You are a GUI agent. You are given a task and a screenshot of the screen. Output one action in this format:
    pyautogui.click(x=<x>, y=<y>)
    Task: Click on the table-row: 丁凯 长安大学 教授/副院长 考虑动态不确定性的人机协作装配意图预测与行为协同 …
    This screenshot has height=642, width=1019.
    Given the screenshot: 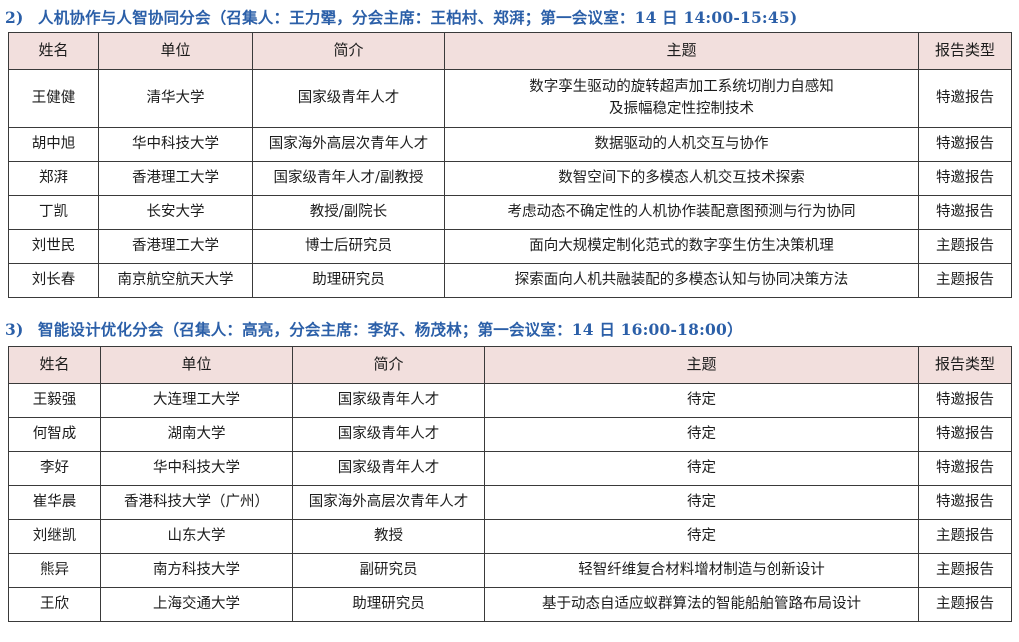 What is the action you would take?
    pyautogui.click(x=510, y=212)
    